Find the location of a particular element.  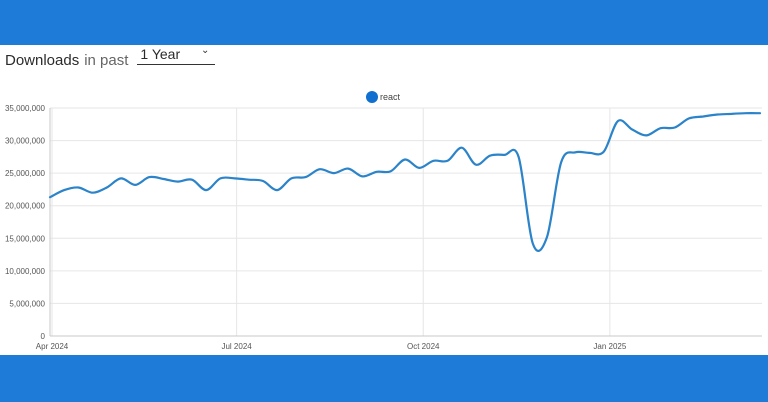

y-tick-label: 35,000,000 is located at coordinates (25, 108).